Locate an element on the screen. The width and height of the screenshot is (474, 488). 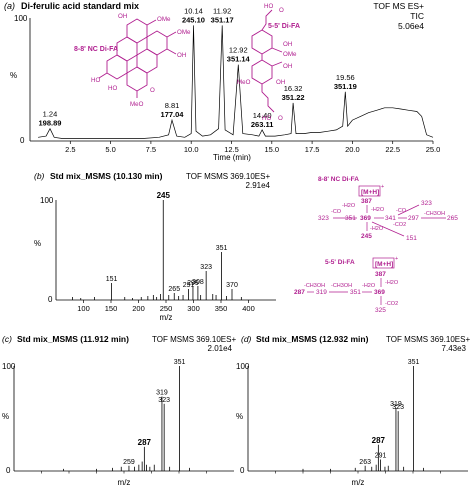
panel-d-mode: TOF MSMS 369.10ES+ is located at coordinates (428, 339).